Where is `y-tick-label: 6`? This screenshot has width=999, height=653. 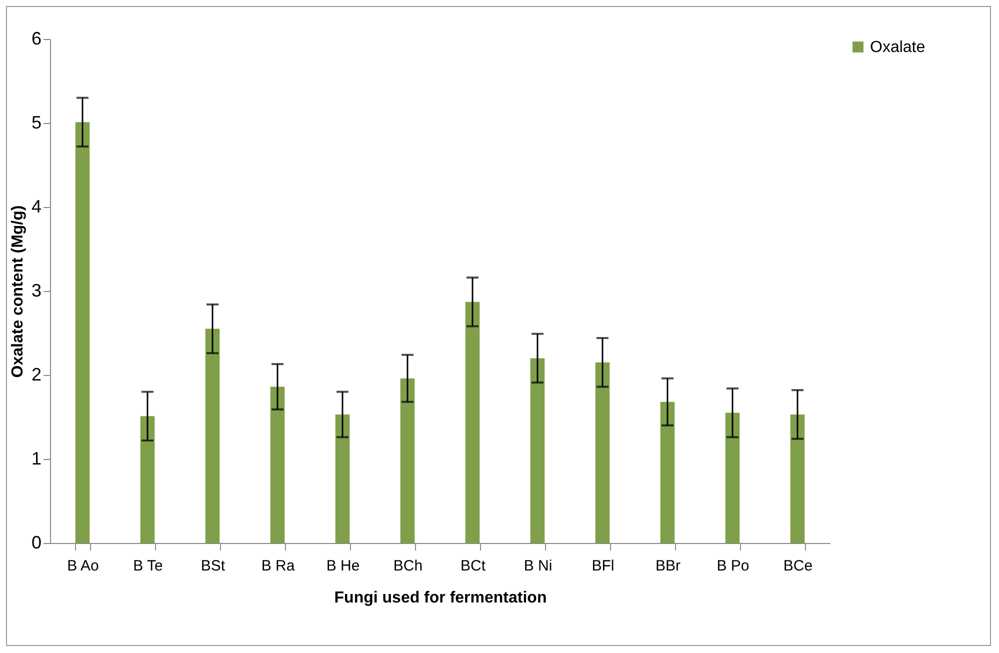
y-tick-label: 6 is located at coordinates (36, 38).